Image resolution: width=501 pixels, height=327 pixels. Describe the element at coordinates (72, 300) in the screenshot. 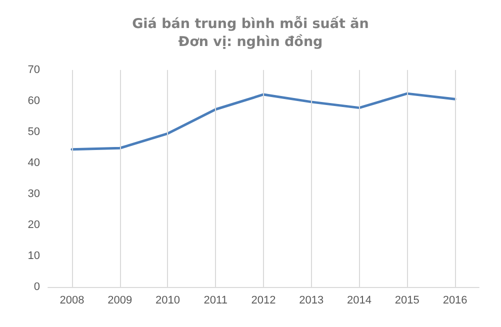

I see `x-tick-label: 2008` at that location.